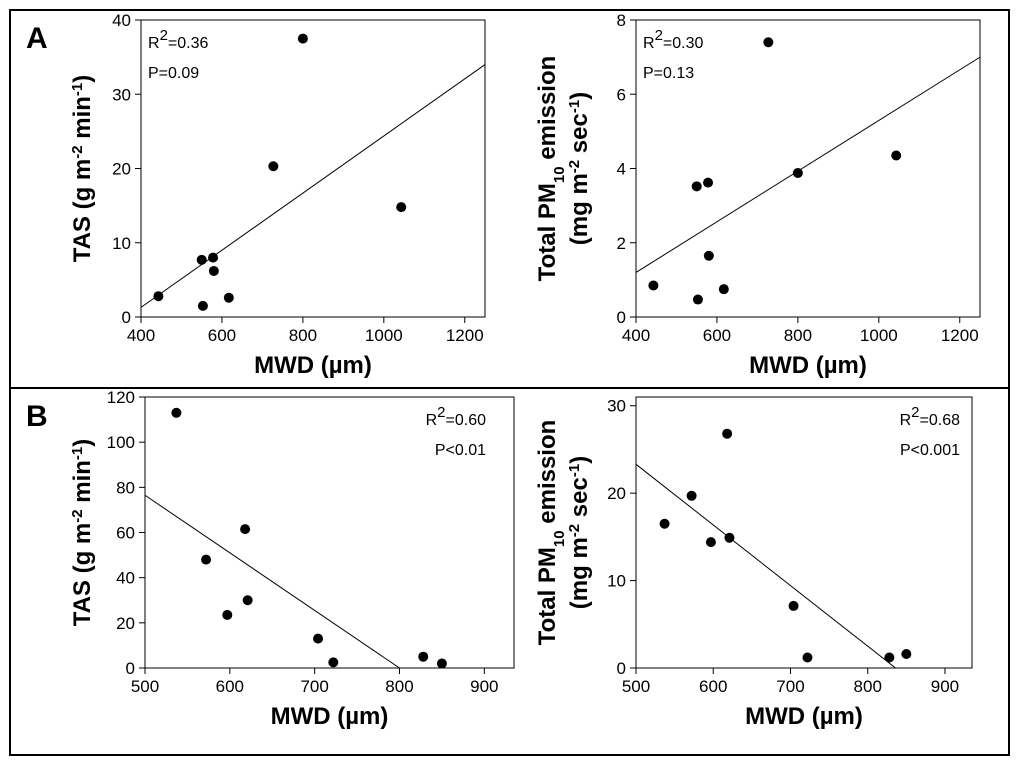 This screenshot has height=765, width=1017. Describe the element at coordinates (673, 40) in the screenshot. I see `r-squared-label: R2=0.30` at that location.